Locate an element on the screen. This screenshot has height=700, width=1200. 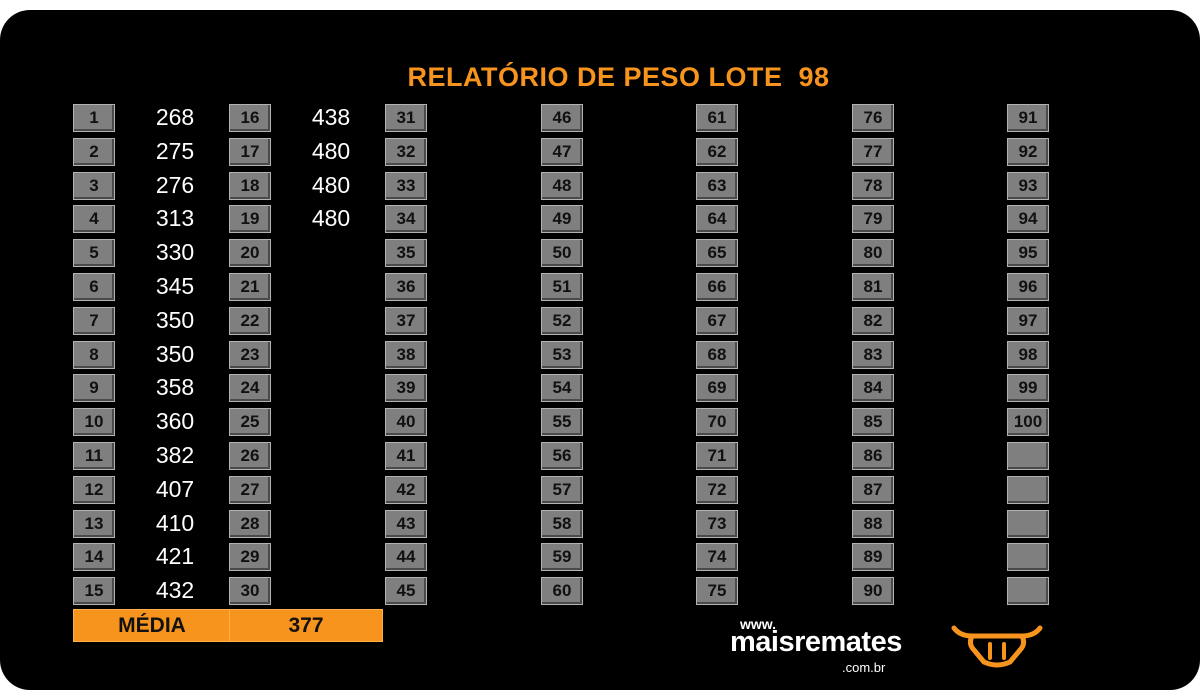
grid-cell: 55 is located at coordinates (562, 421).